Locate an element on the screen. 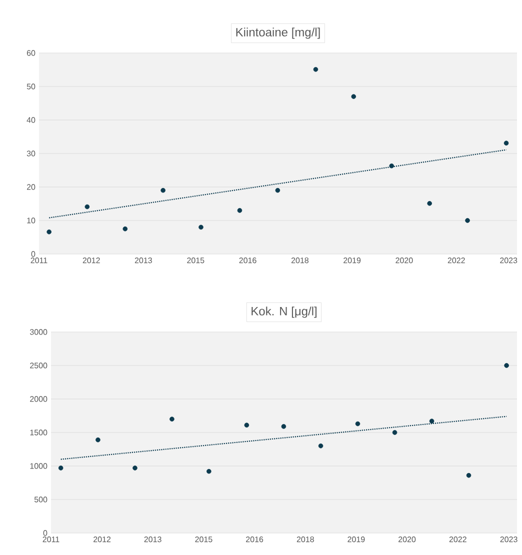  y-tick-label: 1500 is located at coordinates (39, 433).